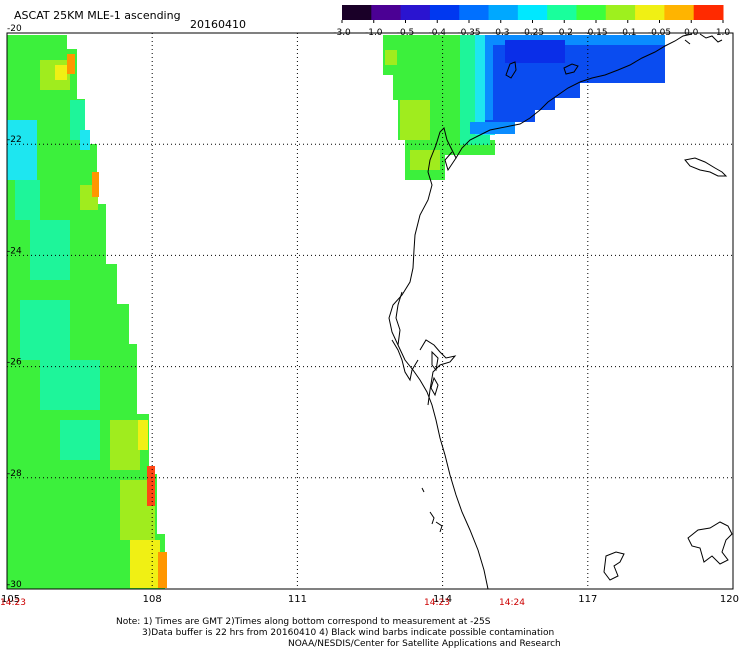 The height and width of the screenshot is (650, 740). I want to click on longitude-label: 114, so click(442, 599).